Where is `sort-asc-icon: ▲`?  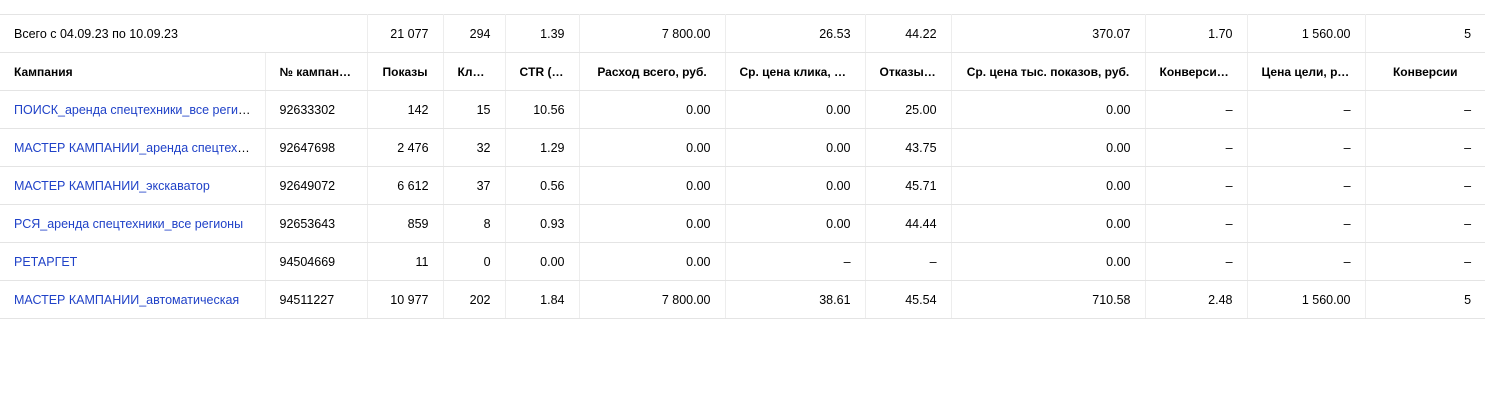 sort-asc-icon: ▲ is located at coordinates (361, 72).